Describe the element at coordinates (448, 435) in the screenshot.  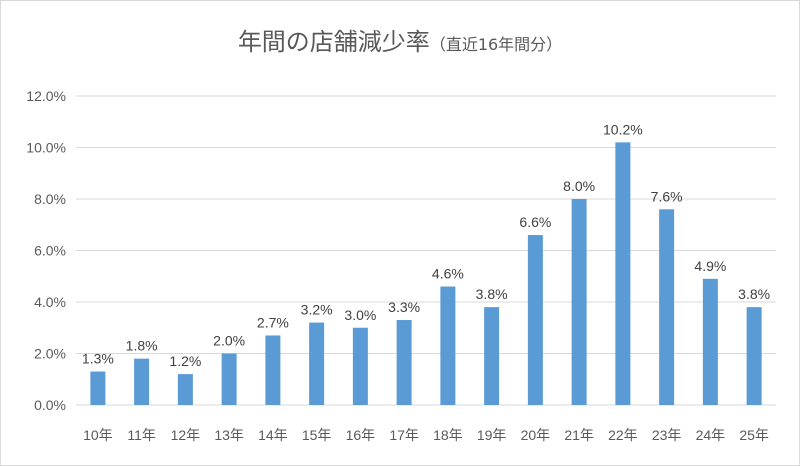
I see `x-tick-label: 18年` at that location.